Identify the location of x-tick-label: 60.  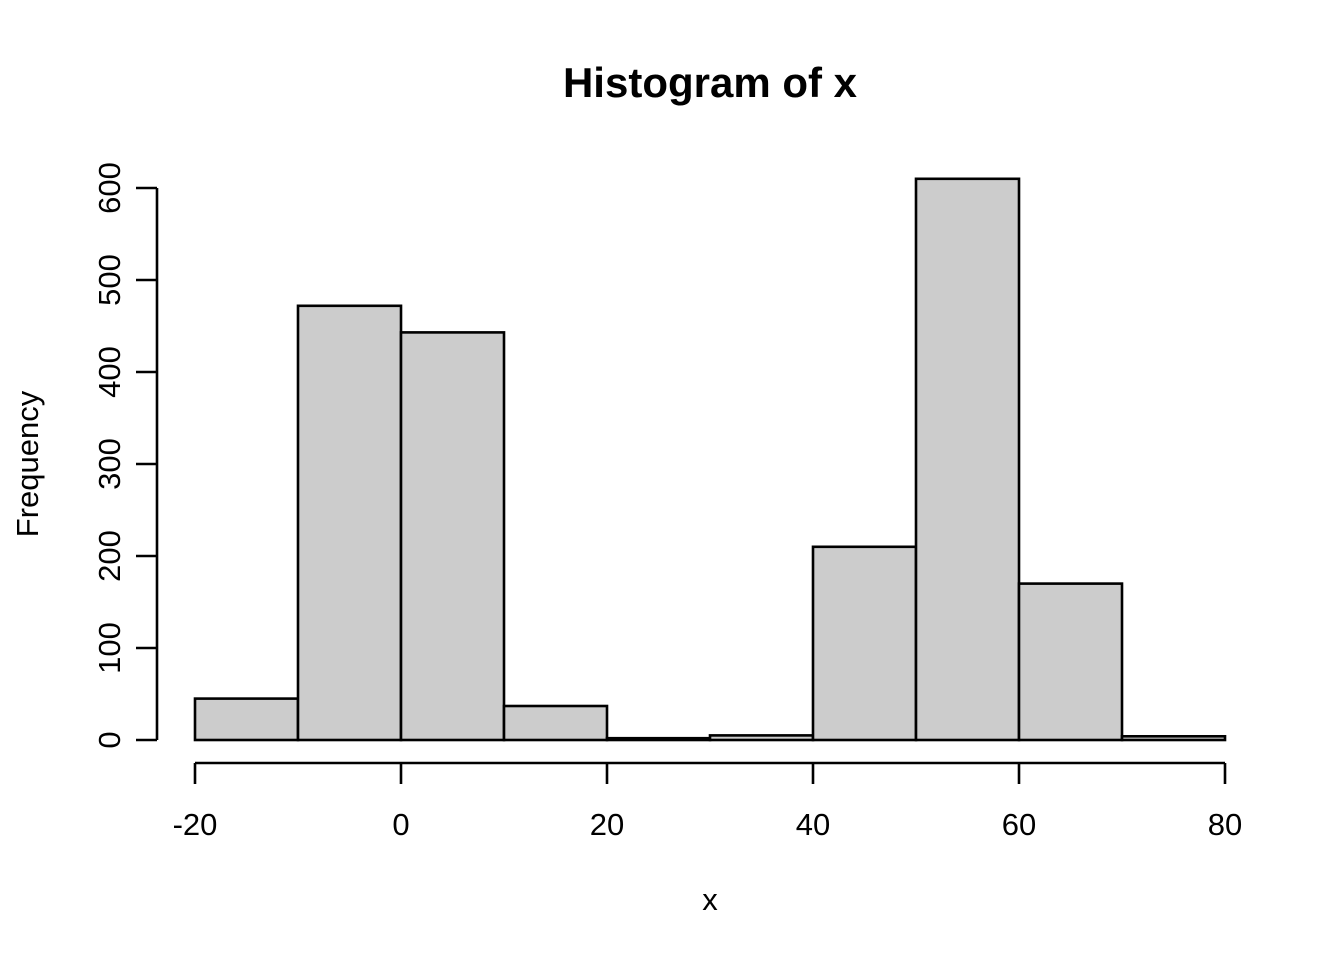
(1019, 824).